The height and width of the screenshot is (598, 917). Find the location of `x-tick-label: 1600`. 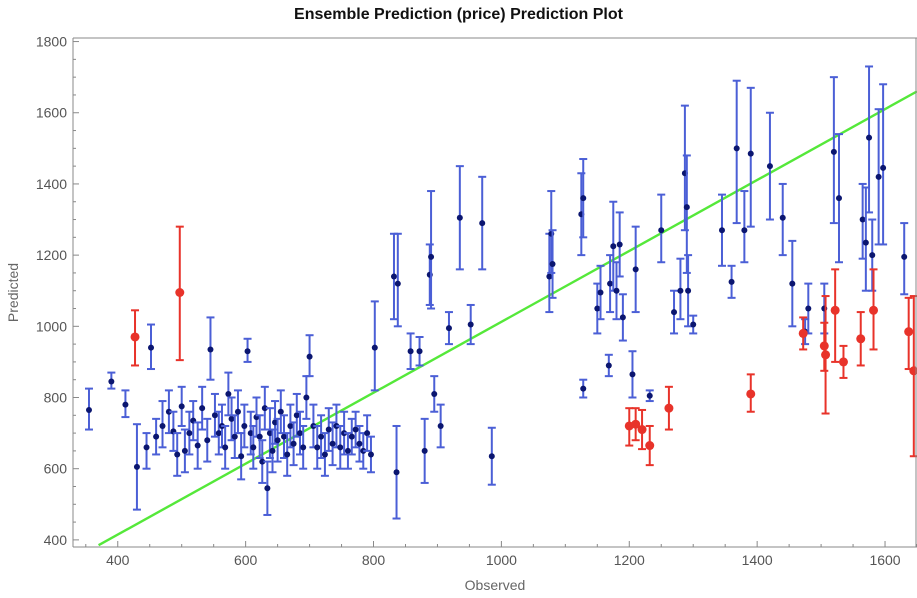

x-tick-label: 1600 is located at coordinates (884, 560).